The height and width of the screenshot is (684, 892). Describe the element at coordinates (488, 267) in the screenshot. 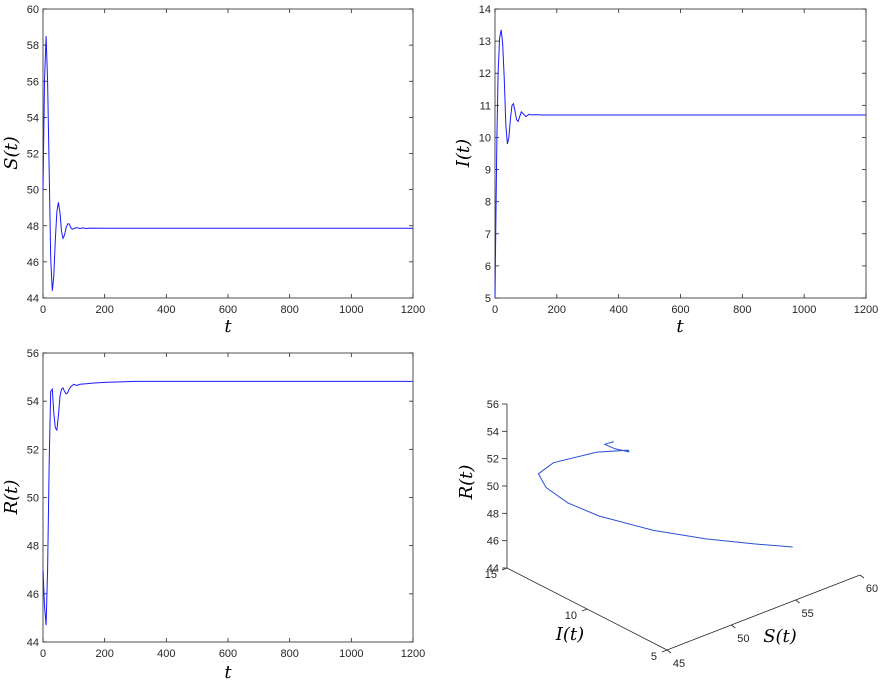

I see `y-tick-label: 6` at that location.